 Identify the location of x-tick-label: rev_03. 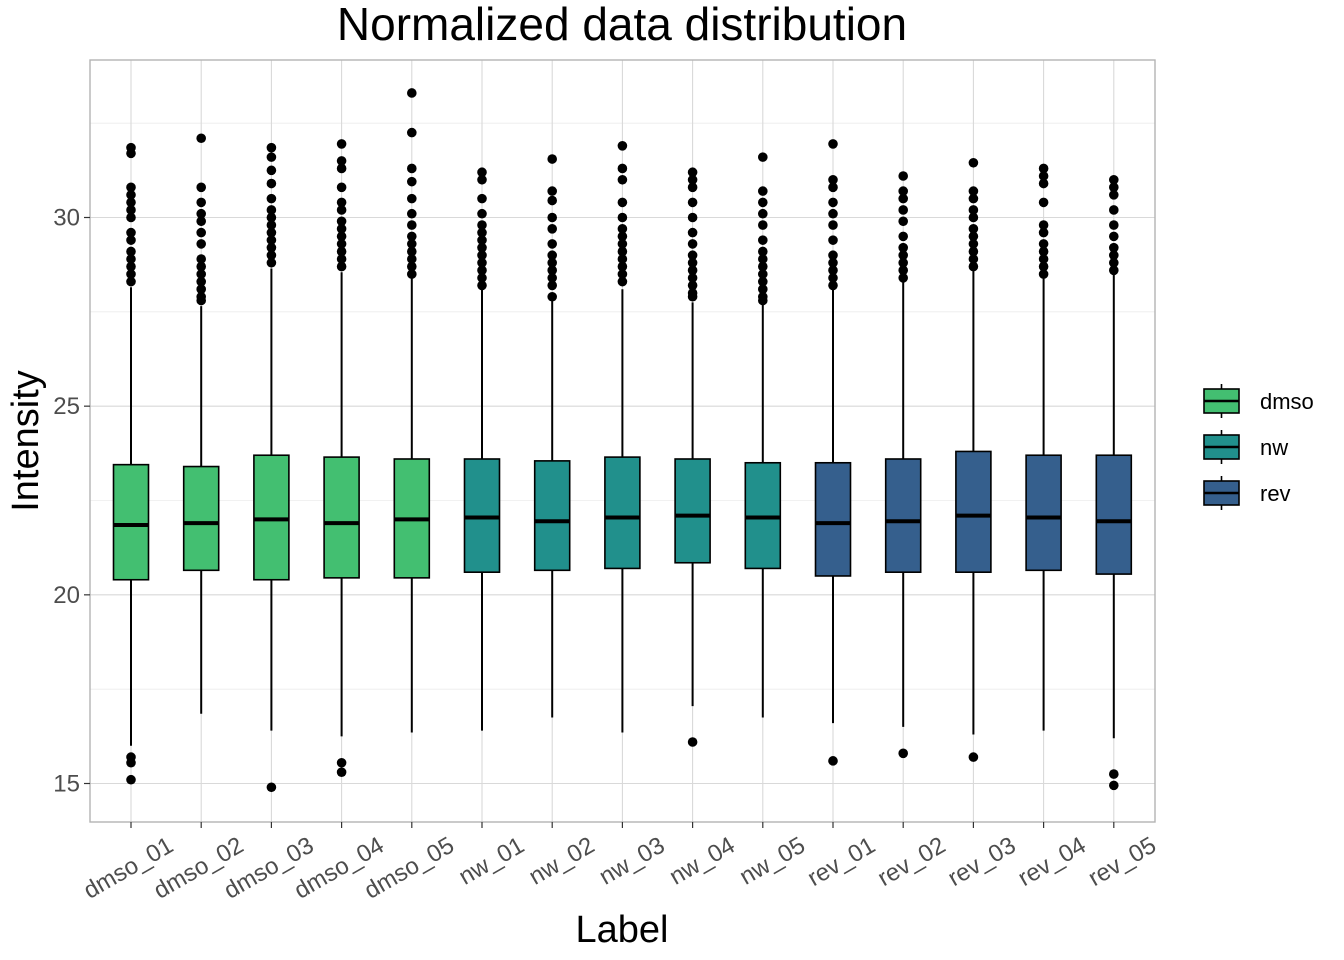
(981, 862).